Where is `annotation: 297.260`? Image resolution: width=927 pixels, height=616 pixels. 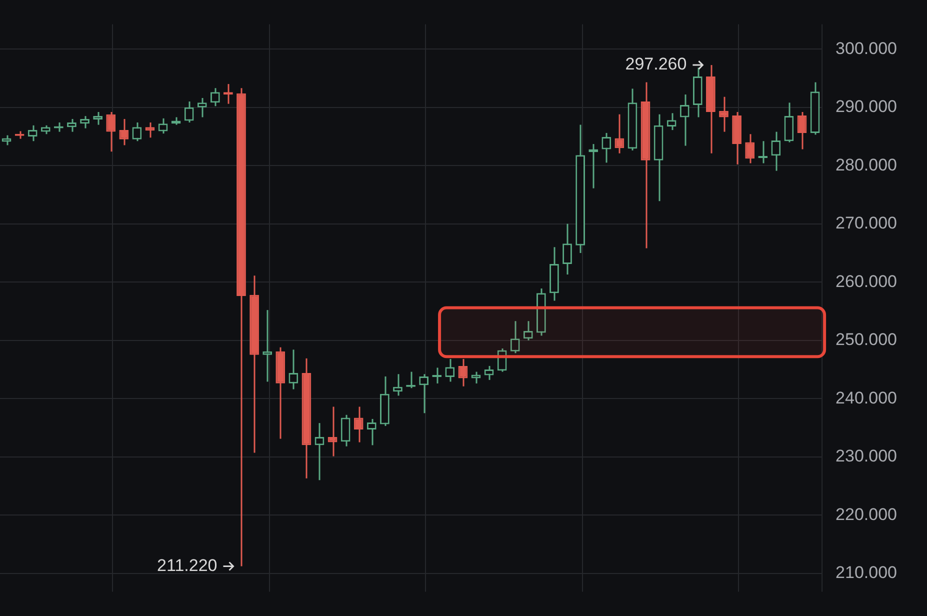 annotation: 297.260 is located at coordinates (656, 64).